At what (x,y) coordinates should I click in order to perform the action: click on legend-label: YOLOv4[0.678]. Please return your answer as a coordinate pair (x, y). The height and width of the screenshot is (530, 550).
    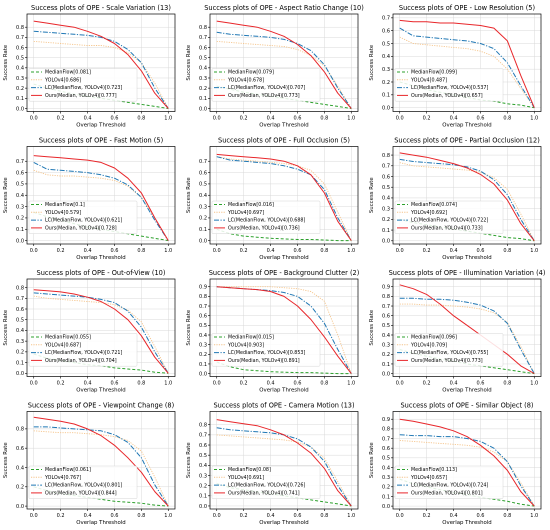
    Looking at the image, I should click on (245, 80).